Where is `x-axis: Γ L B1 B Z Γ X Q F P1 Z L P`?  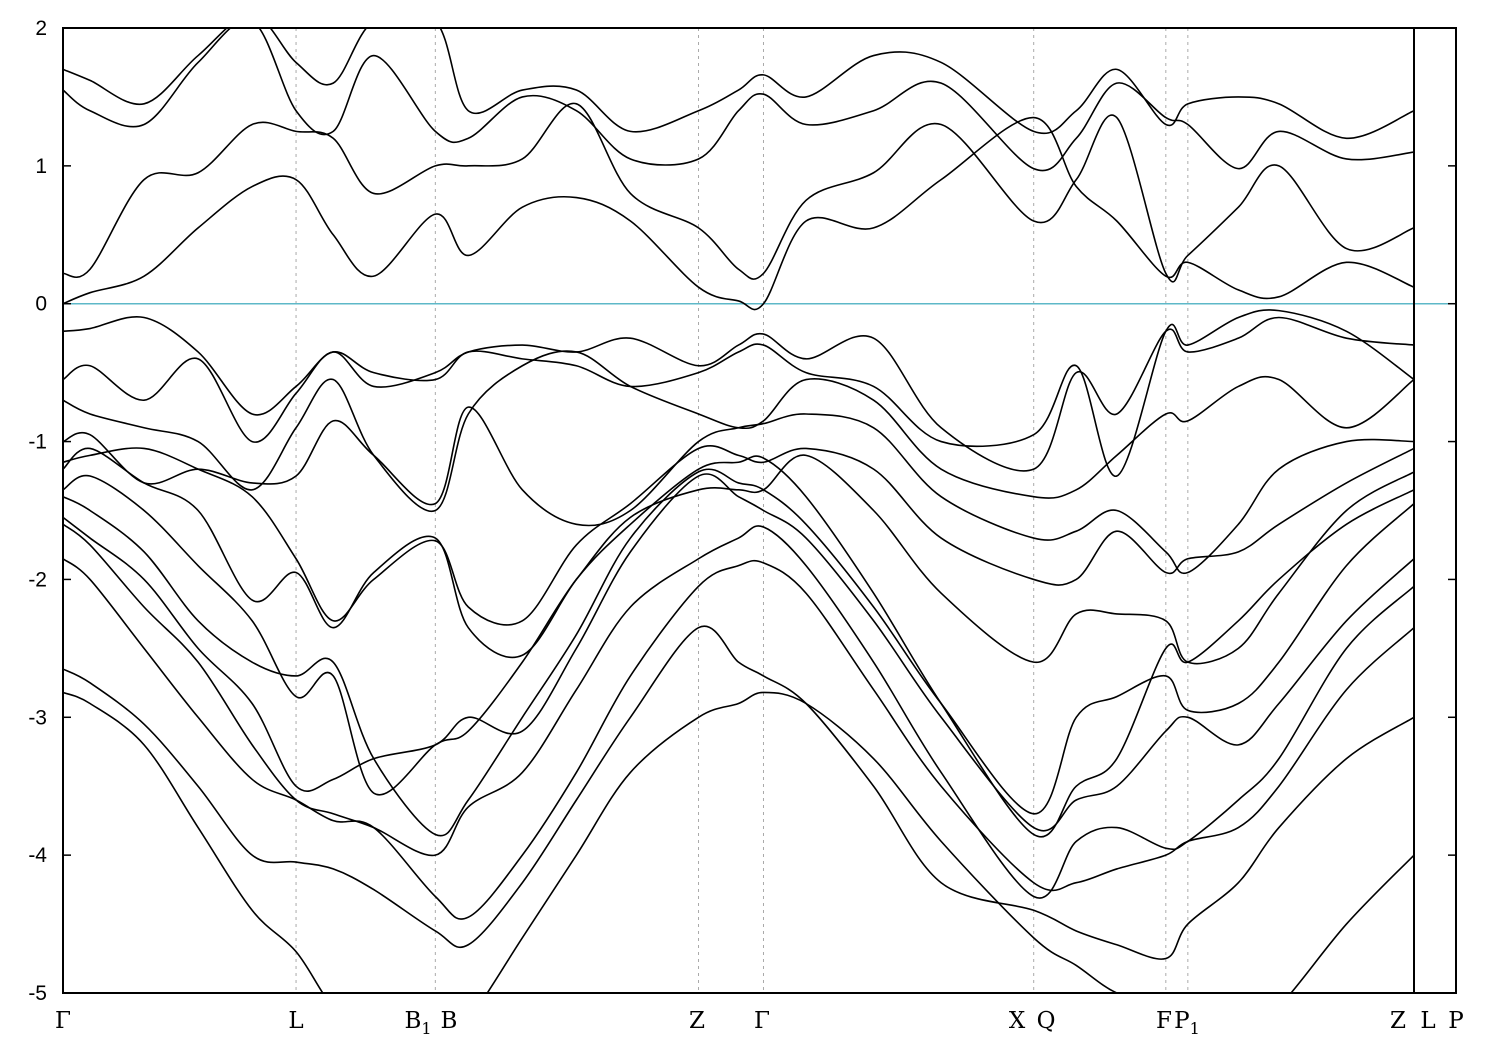 x-axis: Γ L B1 B Z Γ X Q F P1 Z L P is located at coordinates (759, 1023).